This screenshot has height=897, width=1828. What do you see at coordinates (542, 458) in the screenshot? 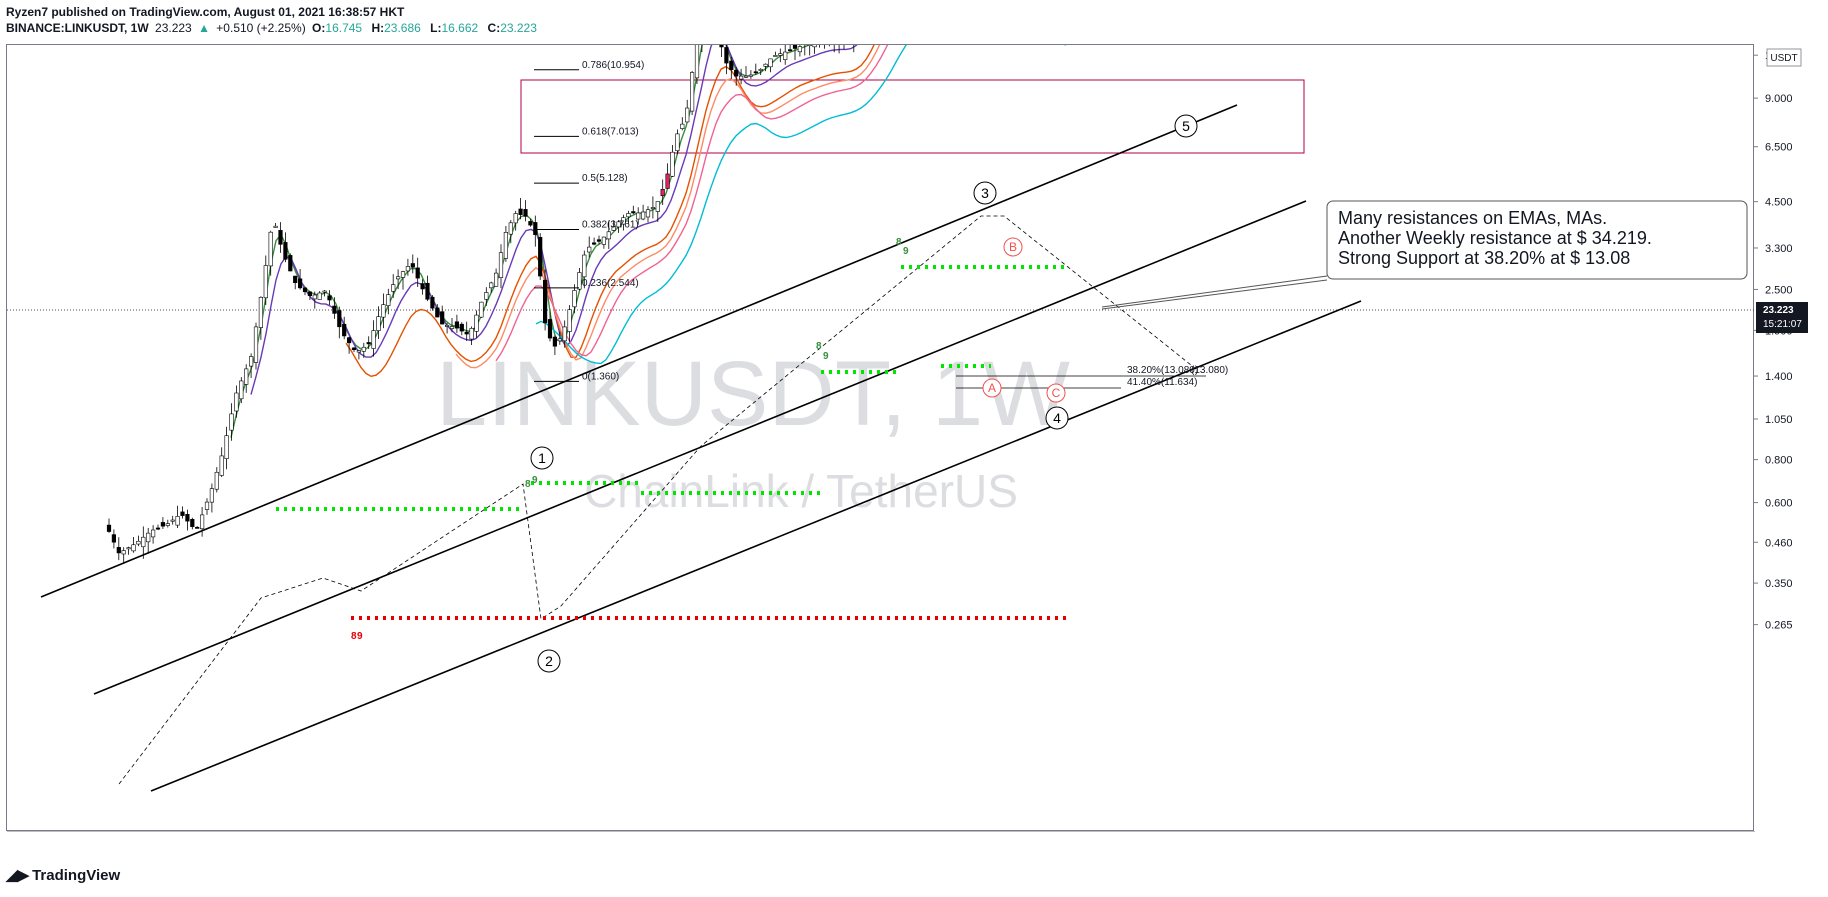
I see `wave-1-label: 1` at bounding box center [542, 458].